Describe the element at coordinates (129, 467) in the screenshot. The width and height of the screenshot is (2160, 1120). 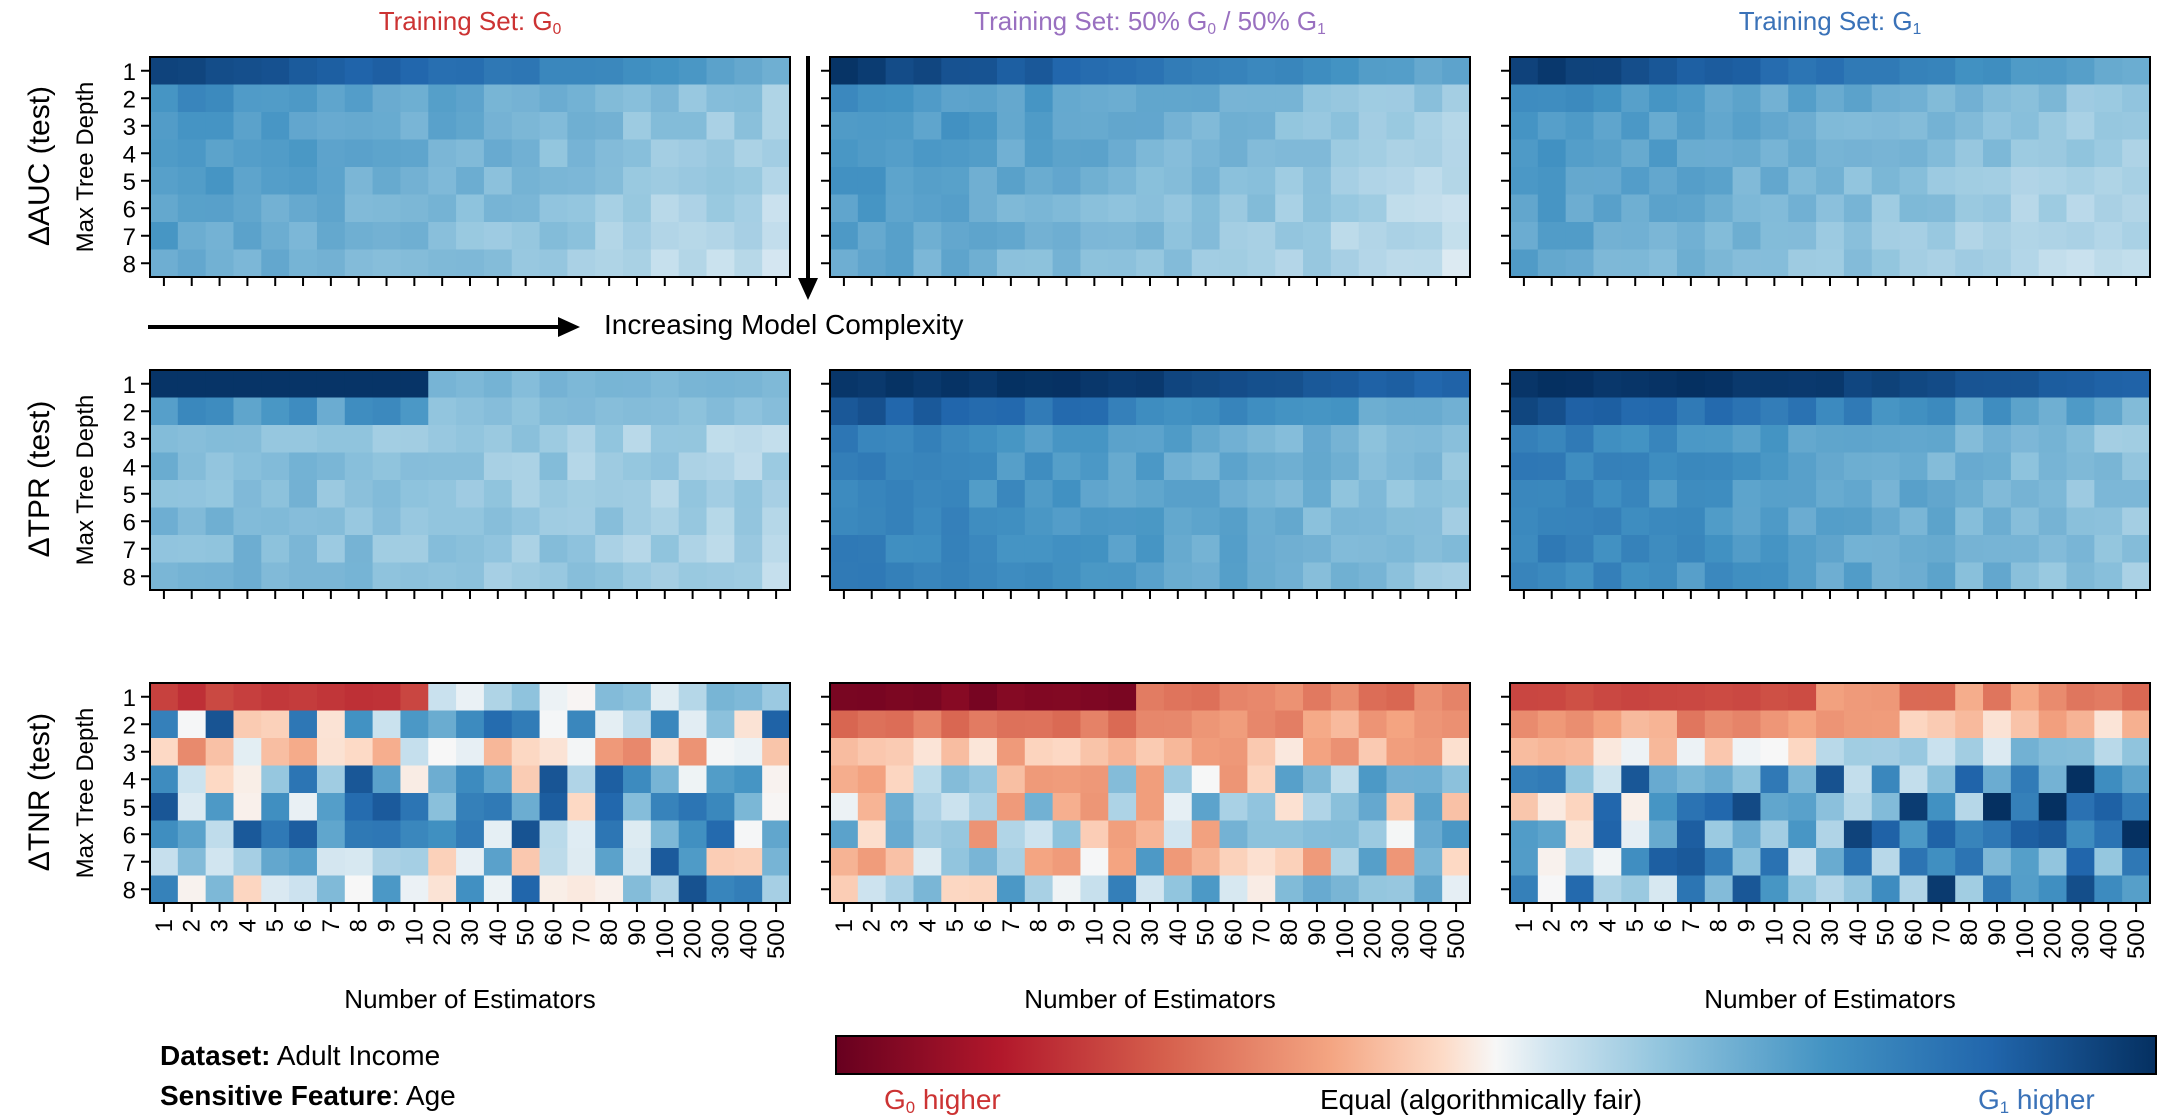
I see `y-tick-label: 4` at that location.